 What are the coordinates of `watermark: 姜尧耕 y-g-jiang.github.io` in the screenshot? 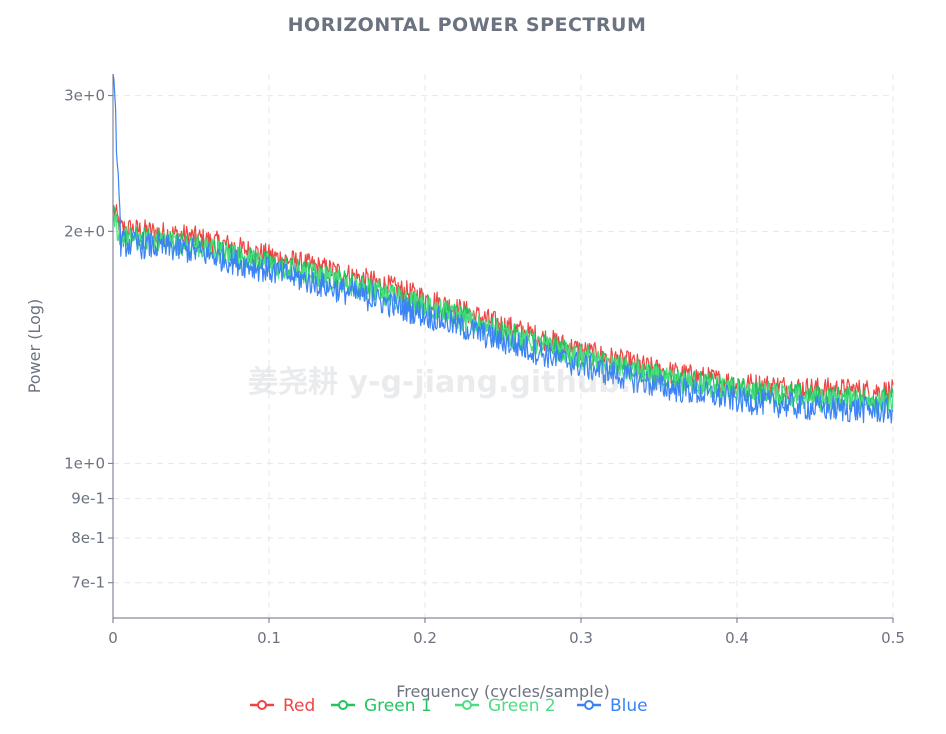 It's located at (455, 382).